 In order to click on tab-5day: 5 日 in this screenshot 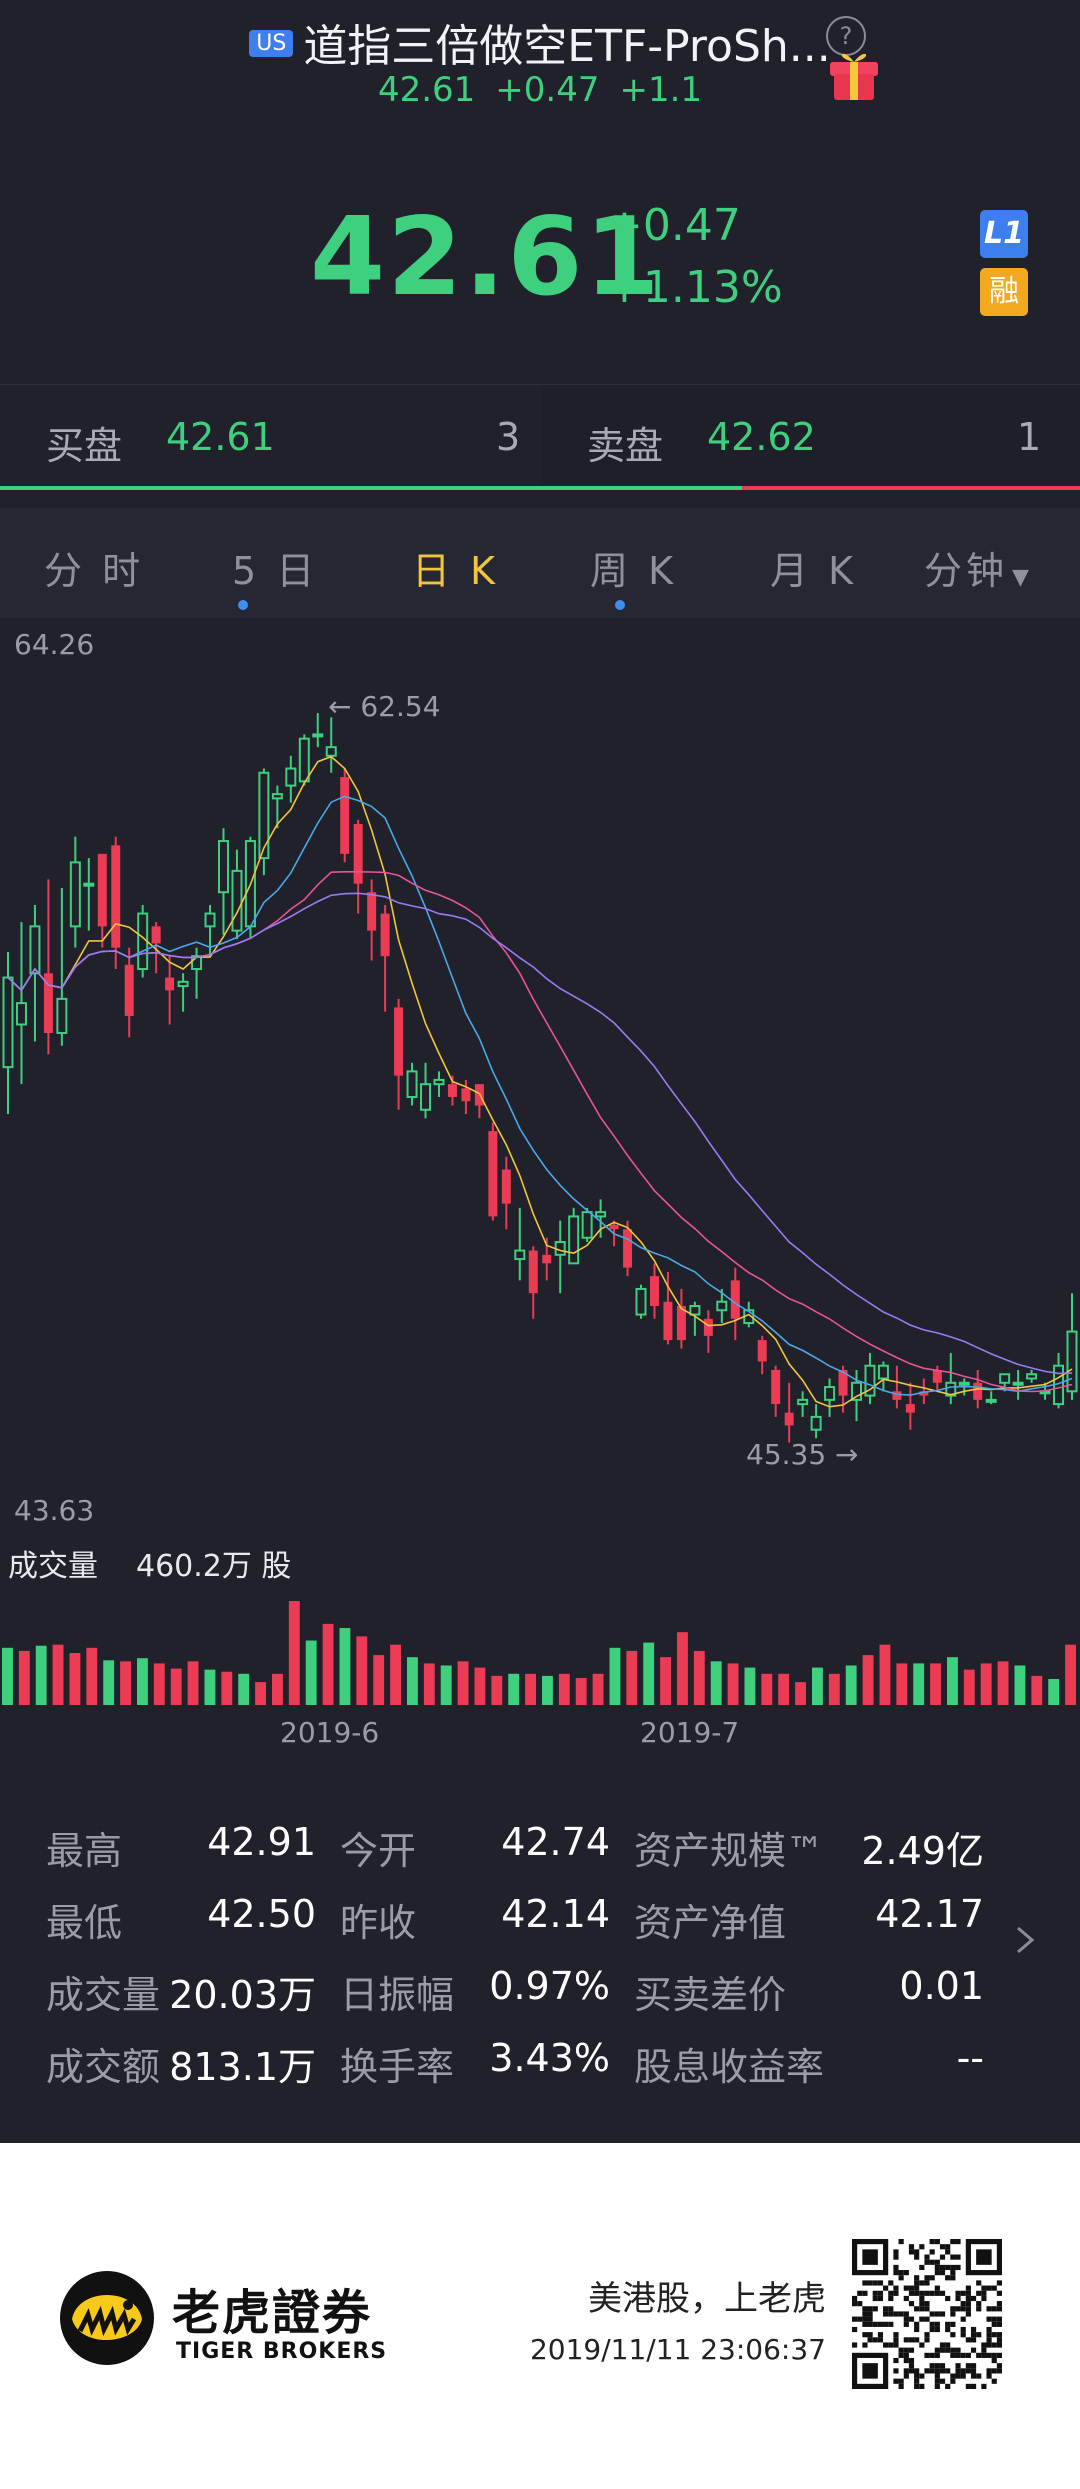, I will do `click(275, 571)`.